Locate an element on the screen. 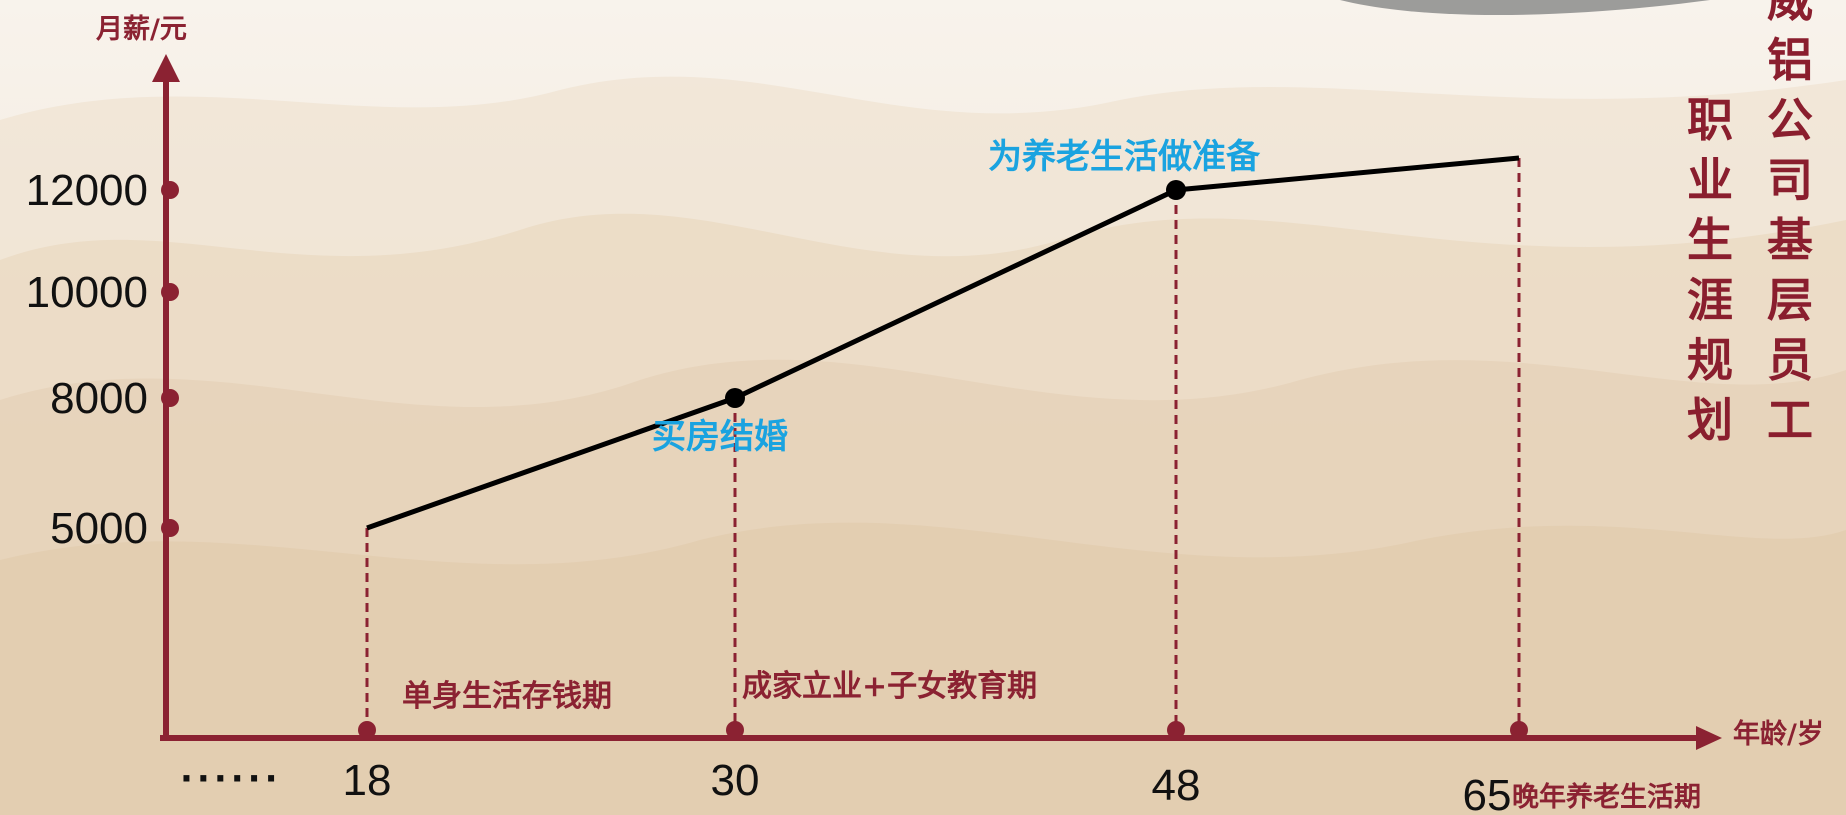 The width and height of the screenshot is (1846, 815). vertical-title-char: 规 is located at coordinates (1710, 360).